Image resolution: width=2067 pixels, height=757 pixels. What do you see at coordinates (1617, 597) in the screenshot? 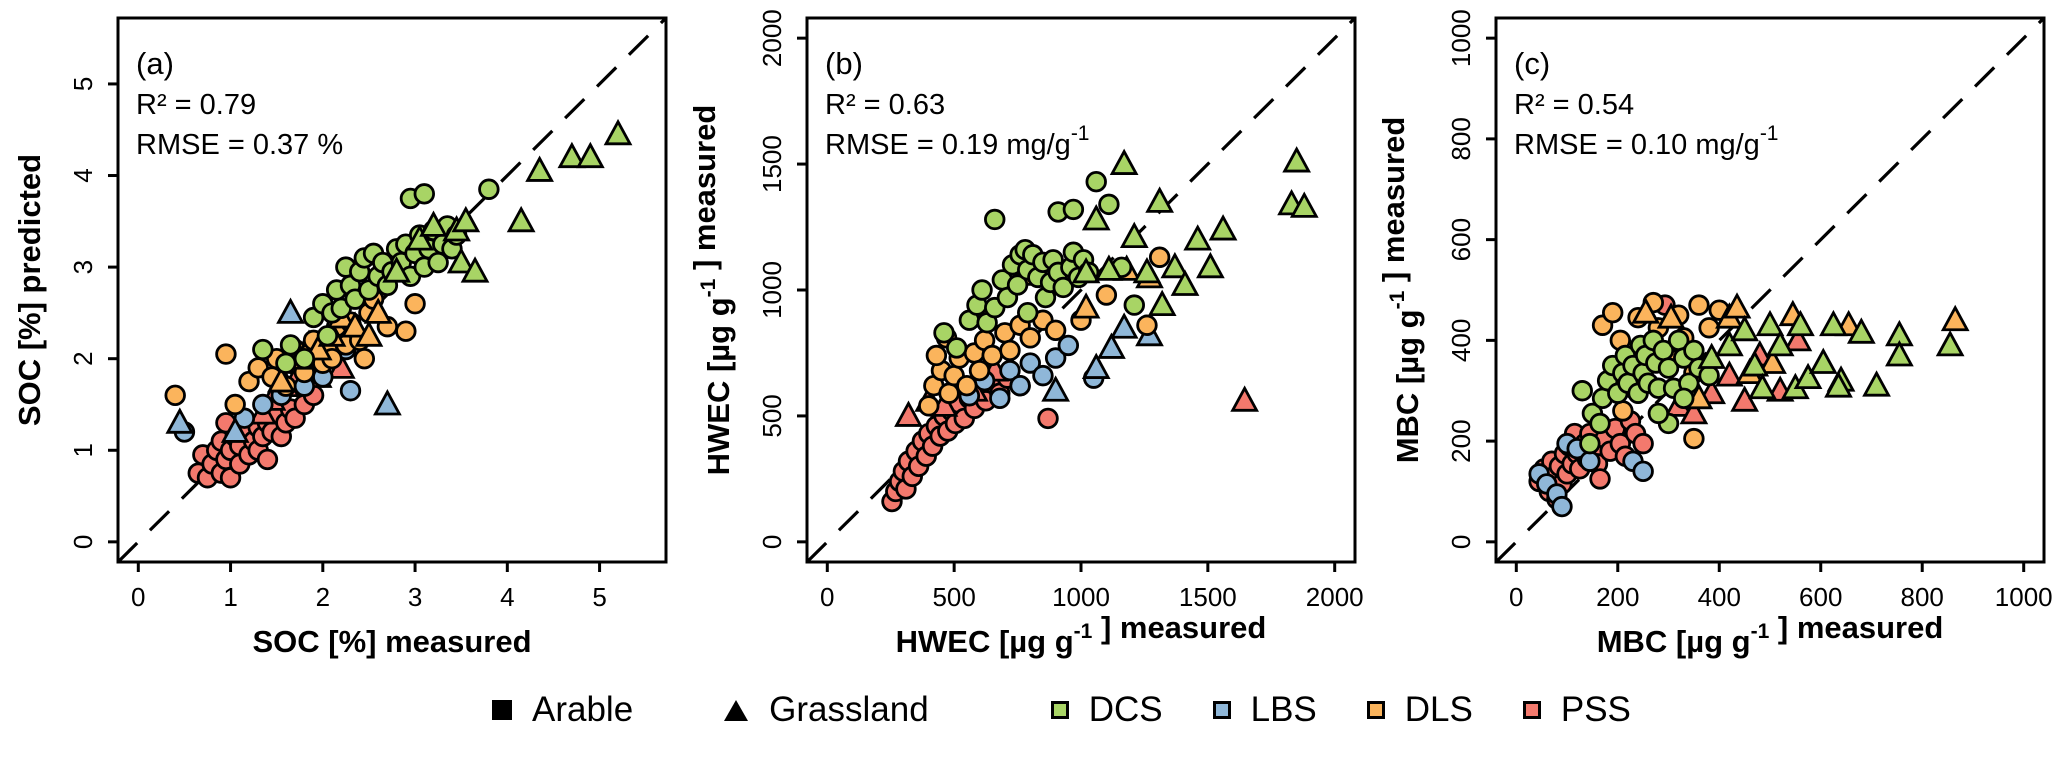
I see `x-tick-label: 200` at bounding box center [1617, 597].